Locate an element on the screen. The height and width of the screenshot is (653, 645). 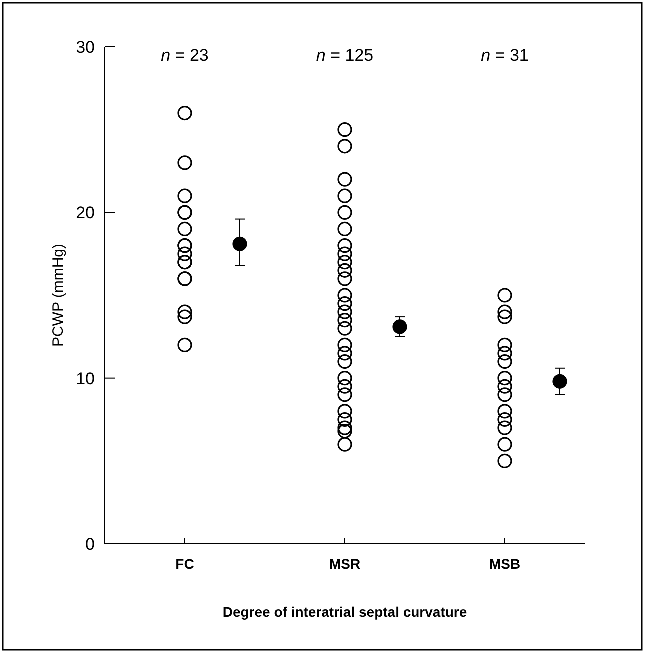
x-tick-label: MSR is located at coordinates (345, 564).